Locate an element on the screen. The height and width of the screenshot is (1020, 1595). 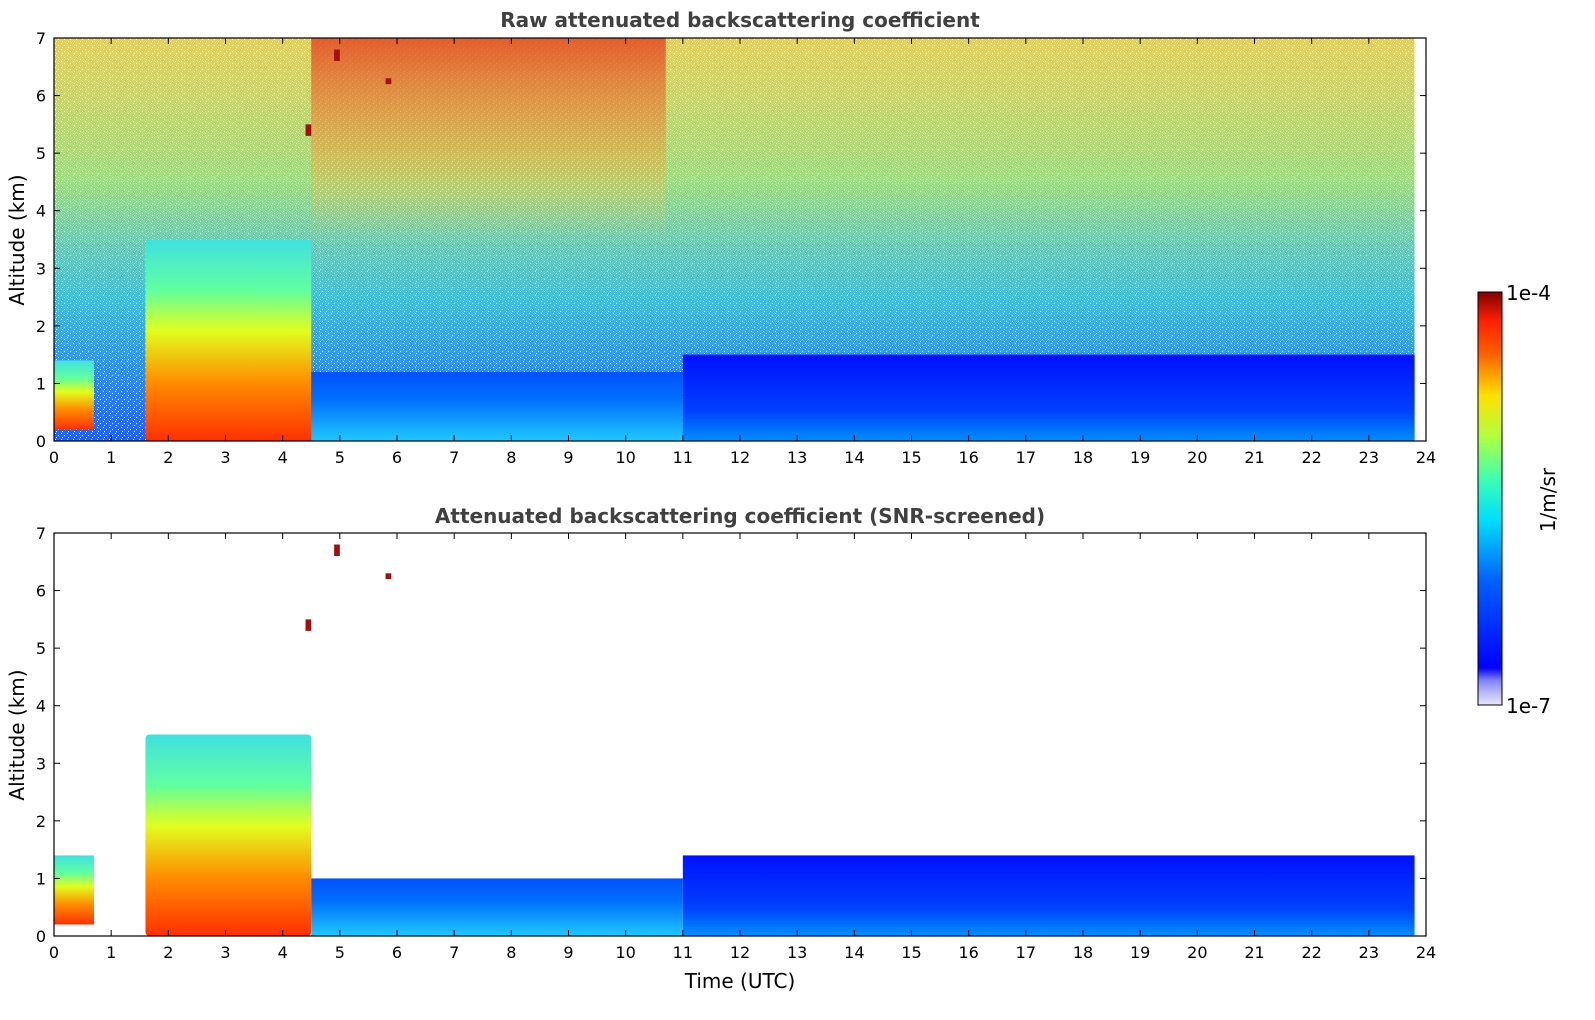
colorbar-unit-label: 1/m/sr is located at coordinates (1548, 499).